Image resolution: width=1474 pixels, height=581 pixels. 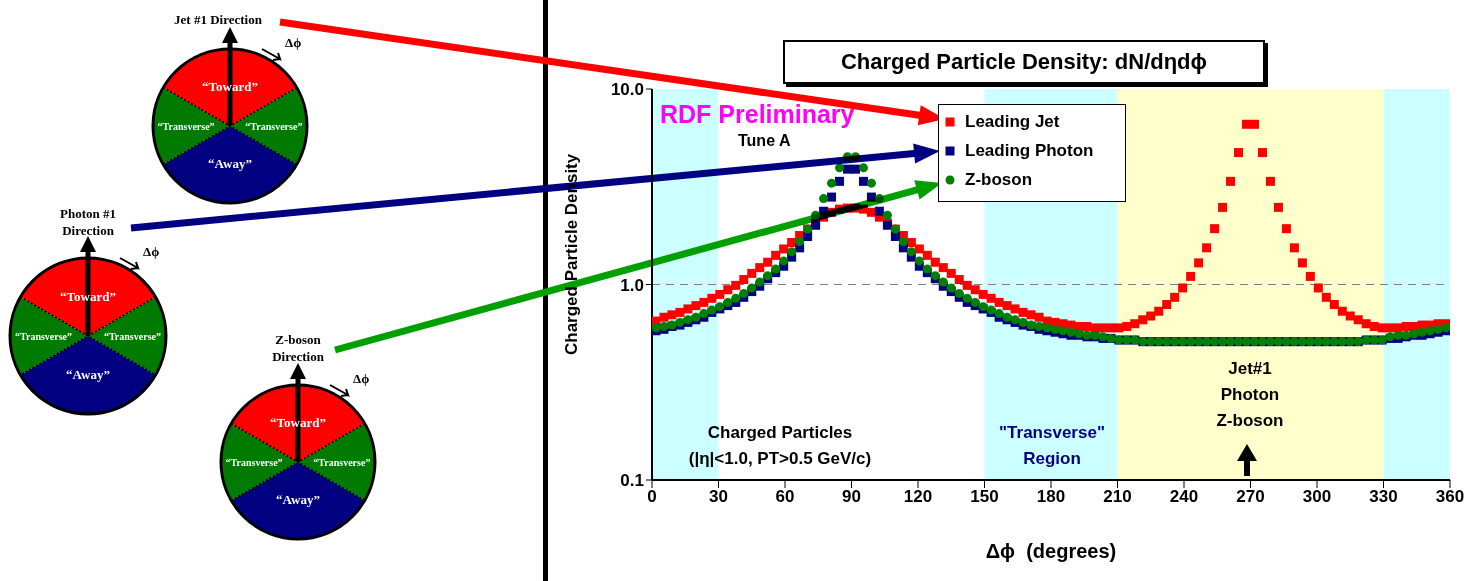 I want to click on legend-label: Z-boson, so click(x=999, y=179).